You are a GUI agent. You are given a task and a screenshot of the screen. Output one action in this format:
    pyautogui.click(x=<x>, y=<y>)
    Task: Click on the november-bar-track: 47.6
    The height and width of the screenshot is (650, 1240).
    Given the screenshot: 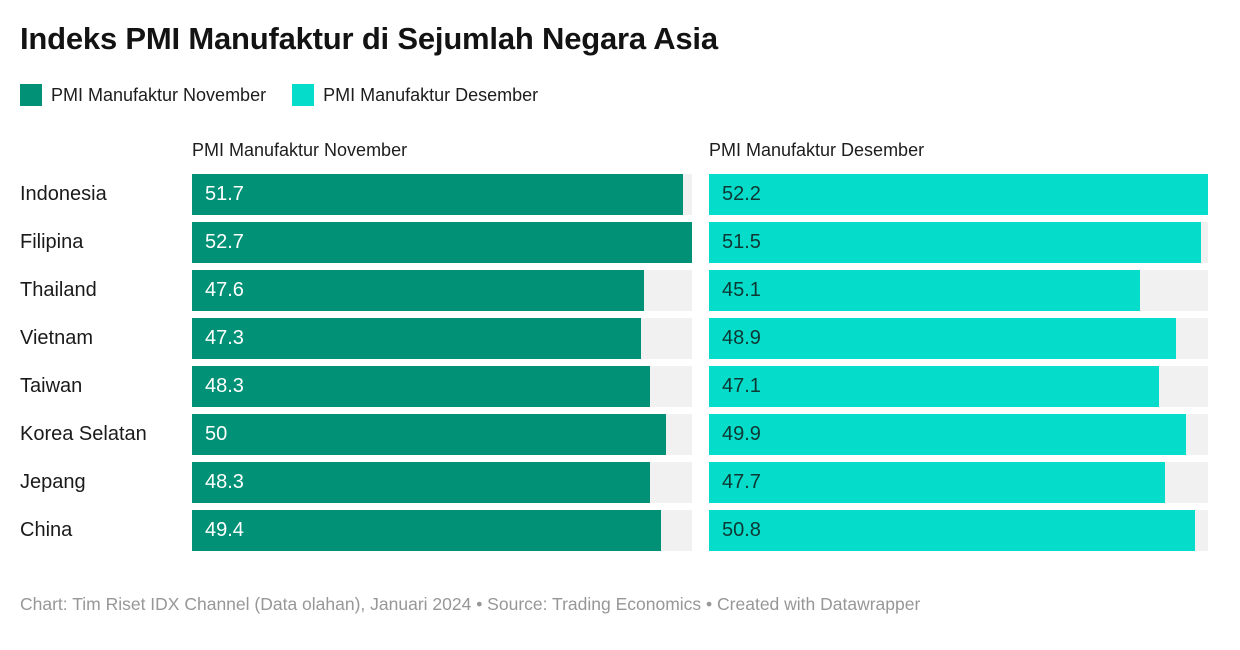 What is the action you would take?
    pyautogui.click(x=442, y=291)
    